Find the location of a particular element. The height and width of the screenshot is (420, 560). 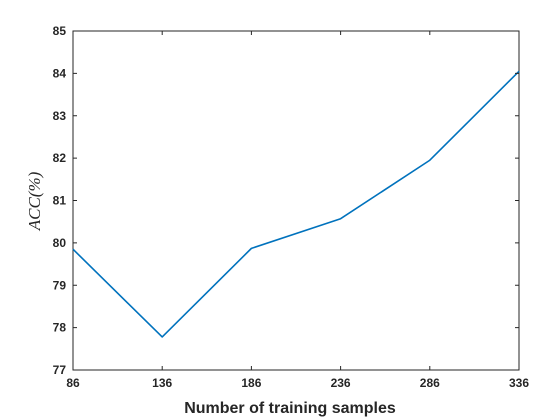

x-tick-label: 336 is located at coordinates (519, 383).